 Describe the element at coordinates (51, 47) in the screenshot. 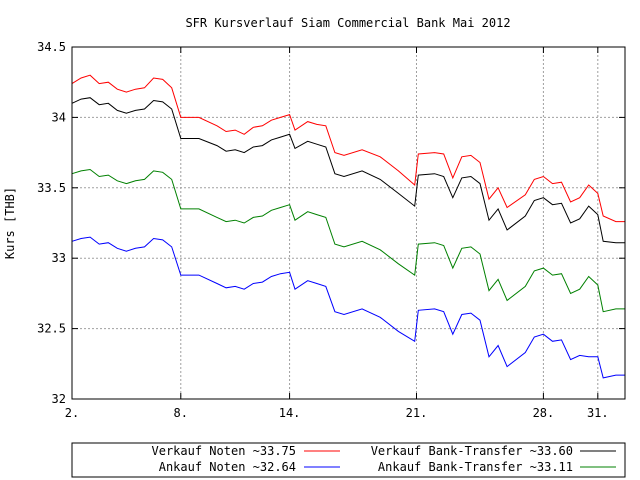

I see `y-tick-label: 34.5` at that location.